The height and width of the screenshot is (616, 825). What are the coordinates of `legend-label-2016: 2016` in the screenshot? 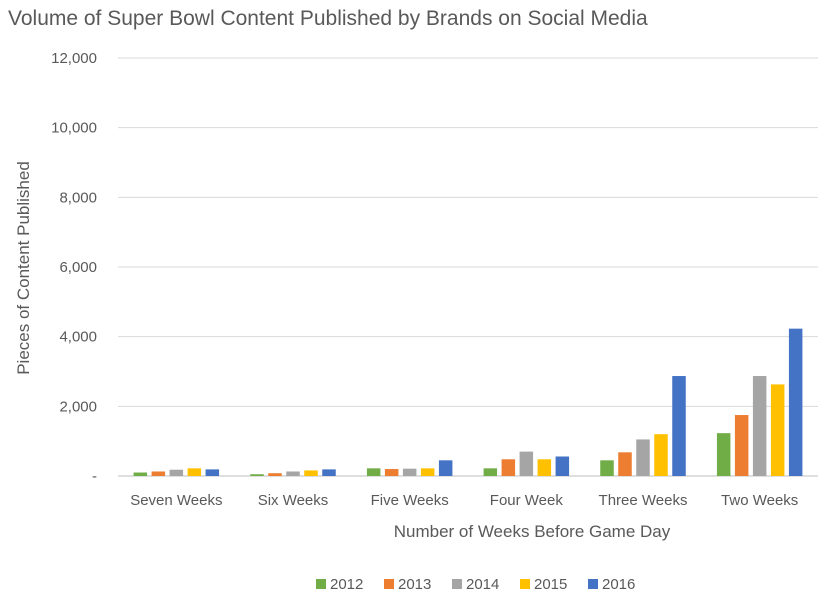 It's located at (618, 584).